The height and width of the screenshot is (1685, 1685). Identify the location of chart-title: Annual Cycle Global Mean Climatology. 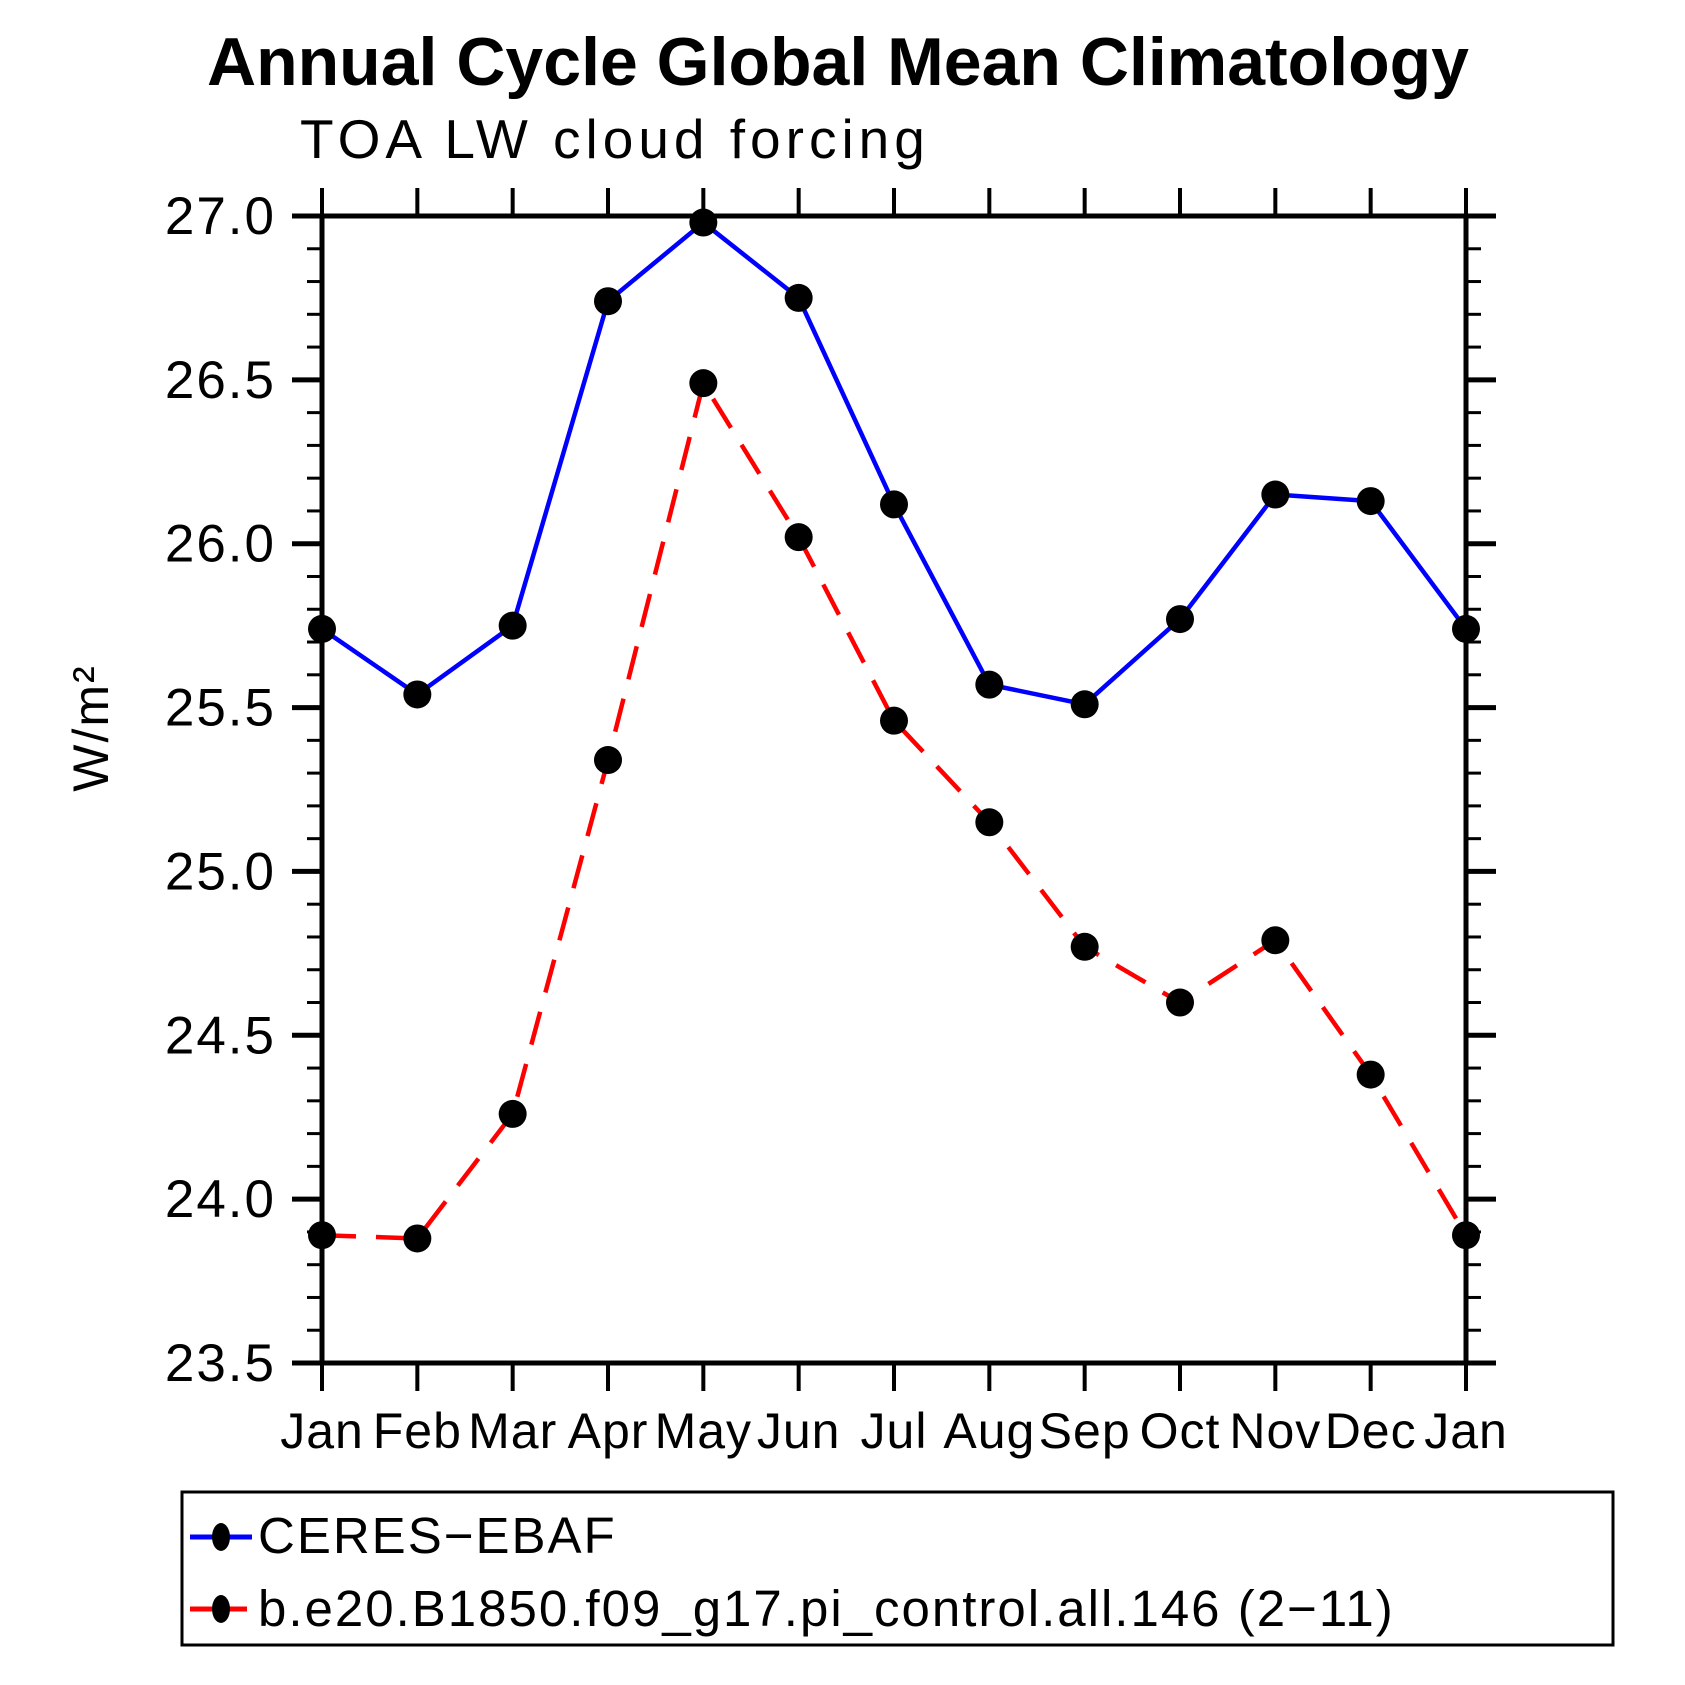
(838, 62).